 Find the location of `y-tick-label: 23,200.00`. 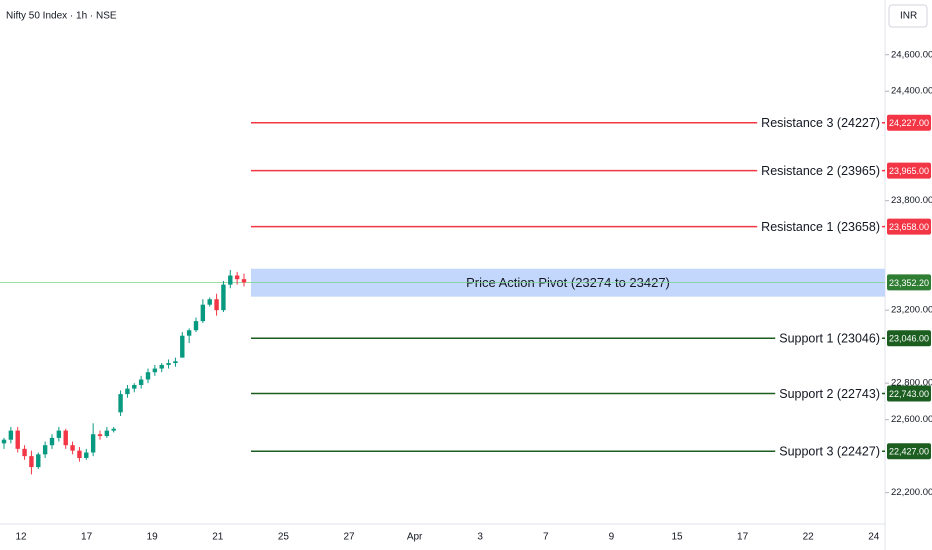

y-tick-label: 23,200.00 is located at coordinates (911, 310).